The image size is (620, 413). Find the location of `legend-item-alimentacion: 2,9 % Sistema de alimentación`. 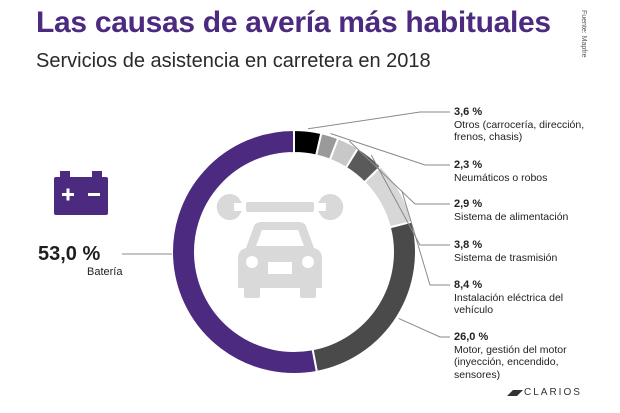

legend-item-alimentacion: 2,9 % Sistema de alimentación is located at coordinates (524, 210).